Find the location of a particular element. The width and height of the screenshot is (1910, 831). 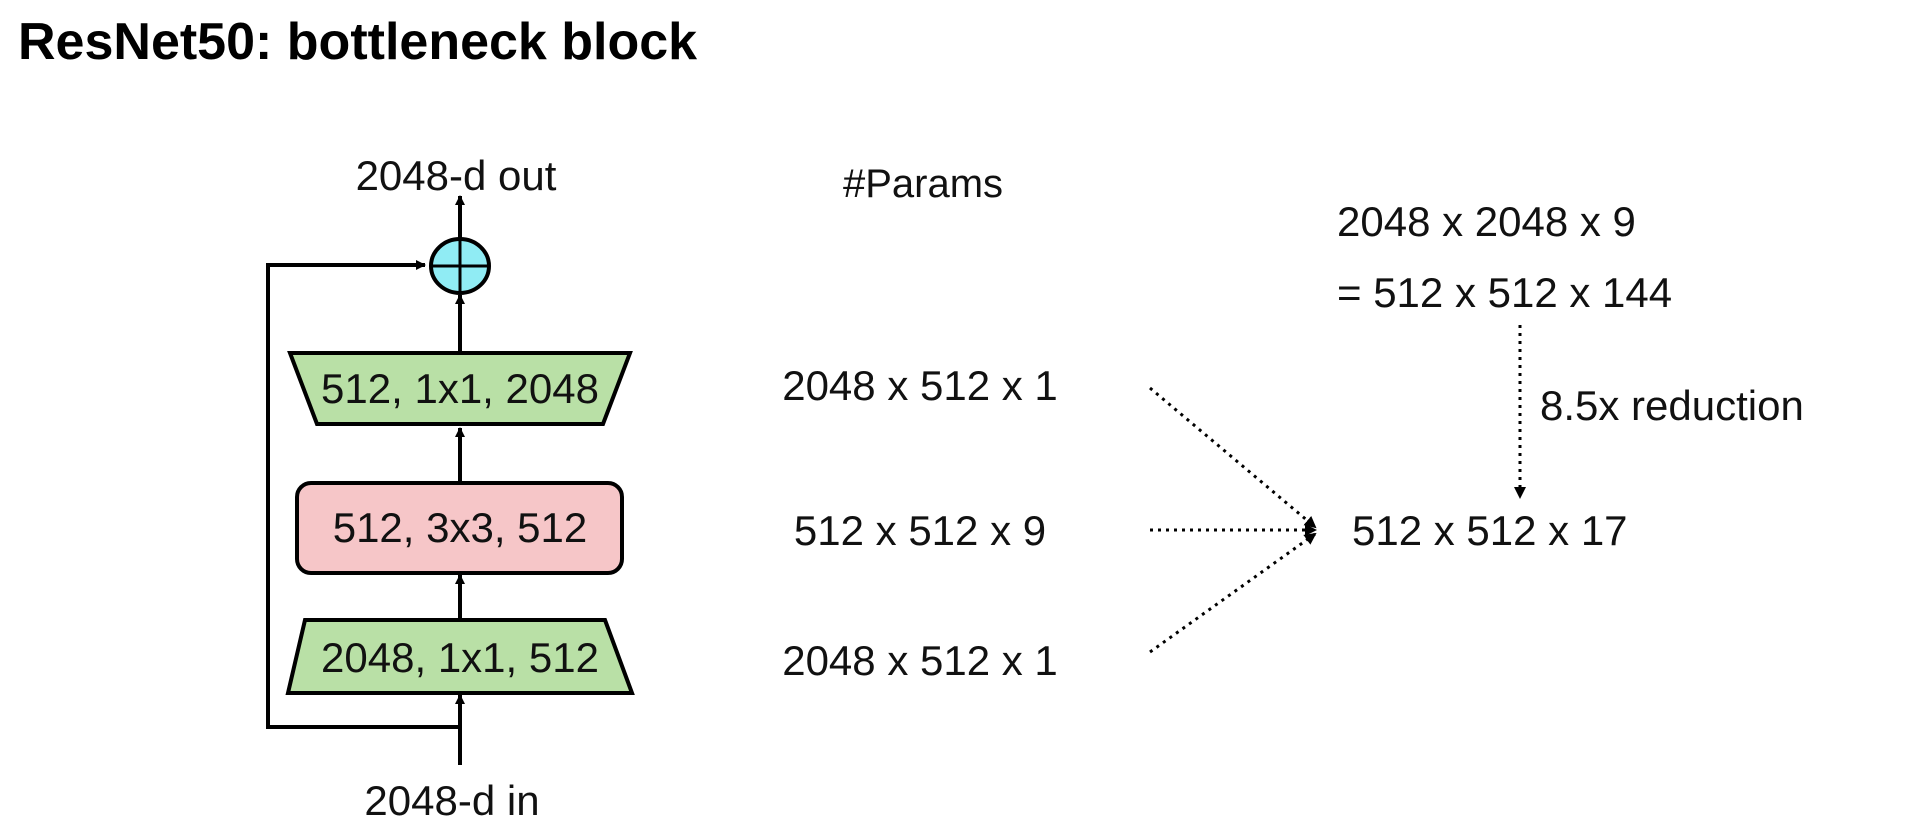

params-header: #Params is located at coordinates (923, 184).